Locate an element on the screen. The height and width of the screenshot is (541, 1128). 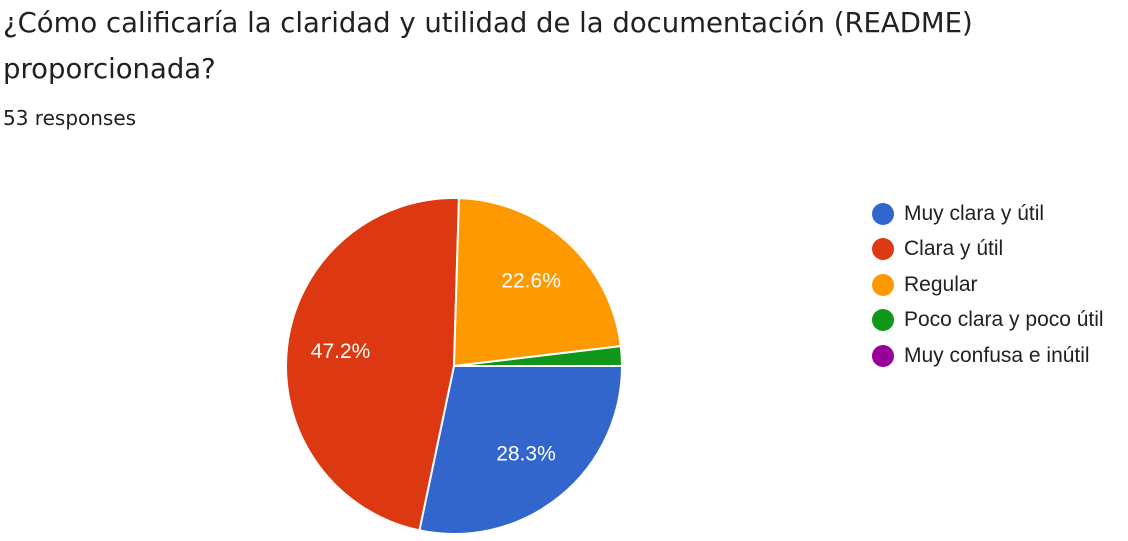
legend-item: Regular is located at coordinates (988, 285).